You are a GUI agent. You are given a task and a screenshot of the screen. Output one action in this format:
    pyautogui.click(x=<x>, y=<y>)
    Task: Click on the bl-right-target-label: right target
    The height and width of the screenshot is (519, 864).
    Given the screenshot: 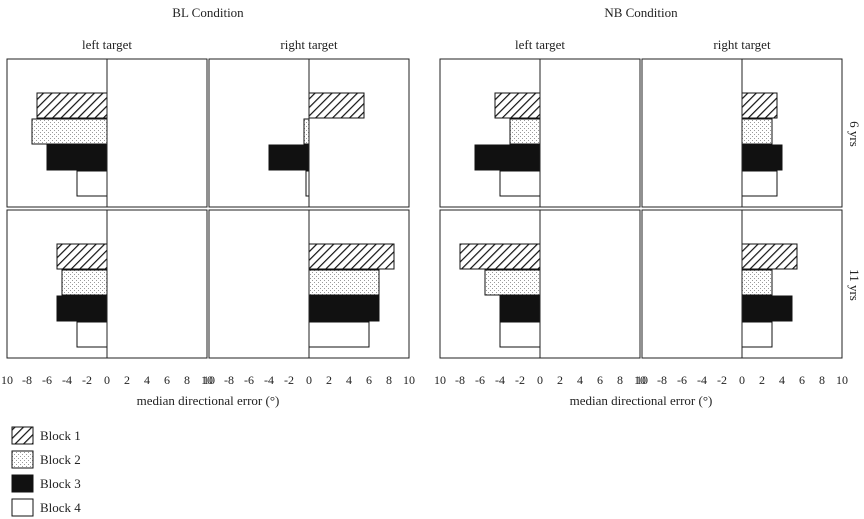 What is the action you would take?
    pyautogui.click(x=309, y=44)
    